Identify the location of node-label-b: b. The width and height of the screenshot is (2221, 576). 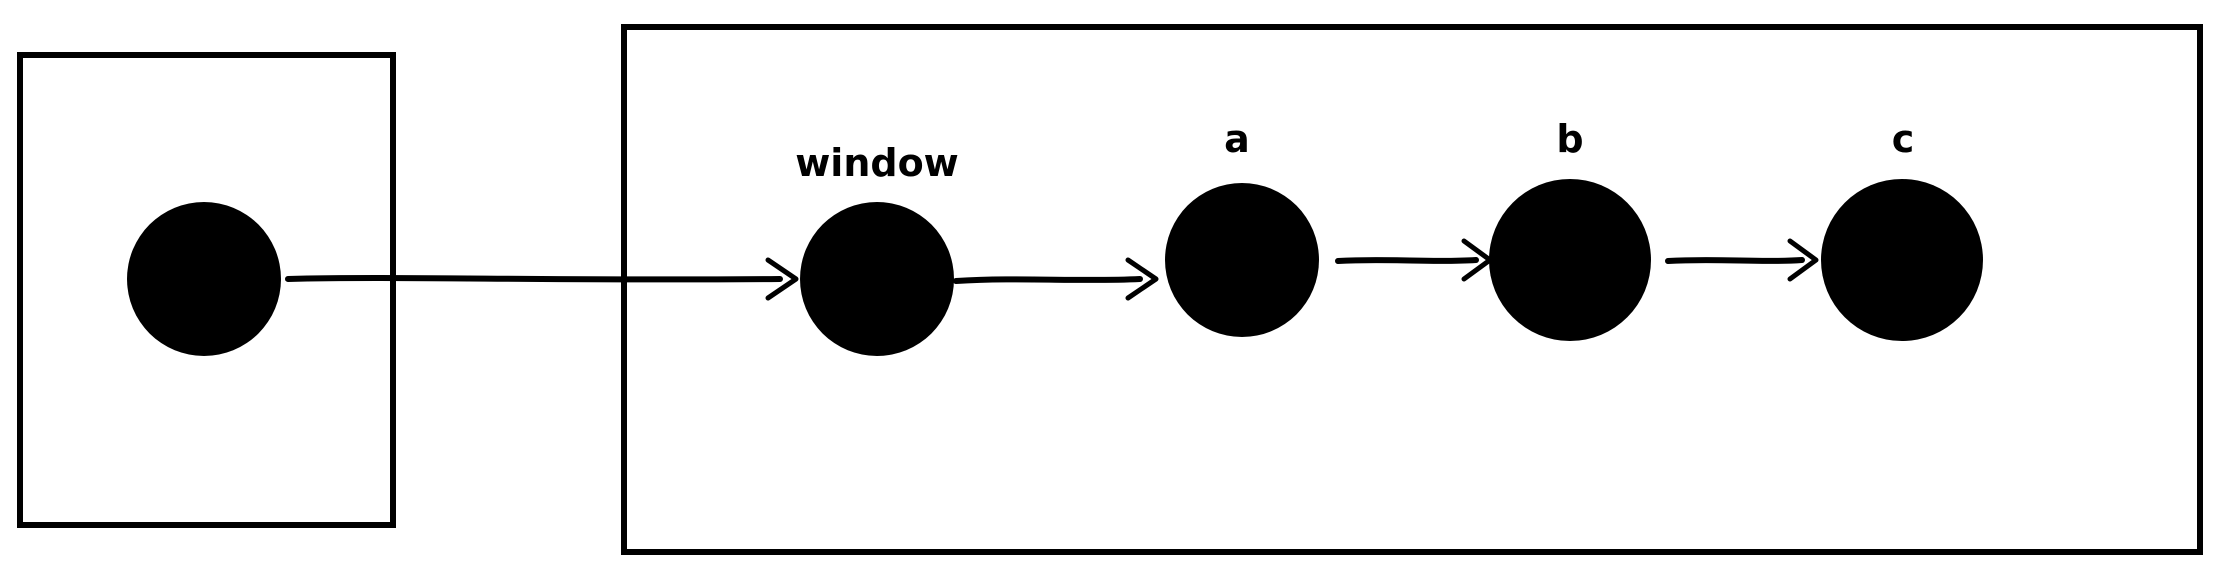
(1569, 139).